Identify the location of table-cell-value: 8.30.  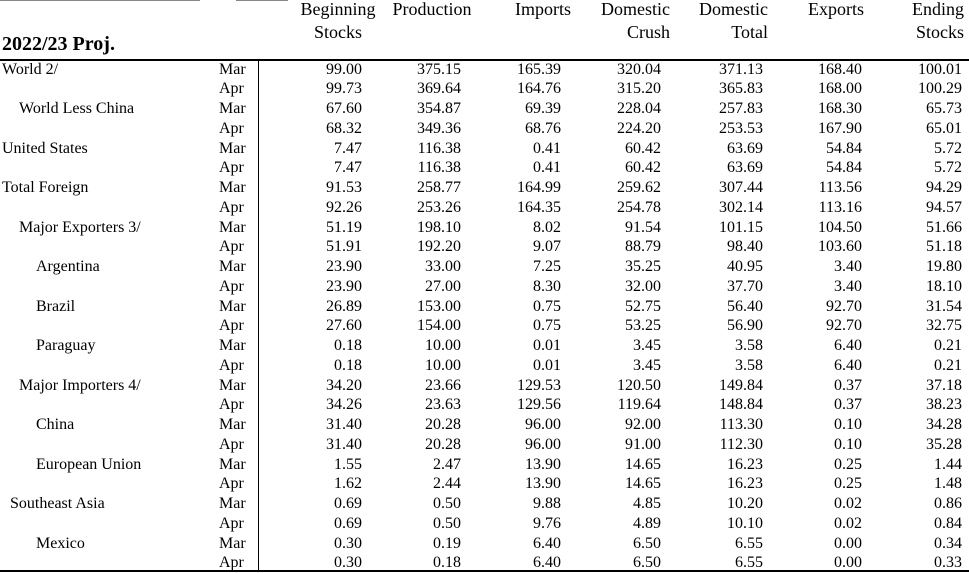
(547, 286).